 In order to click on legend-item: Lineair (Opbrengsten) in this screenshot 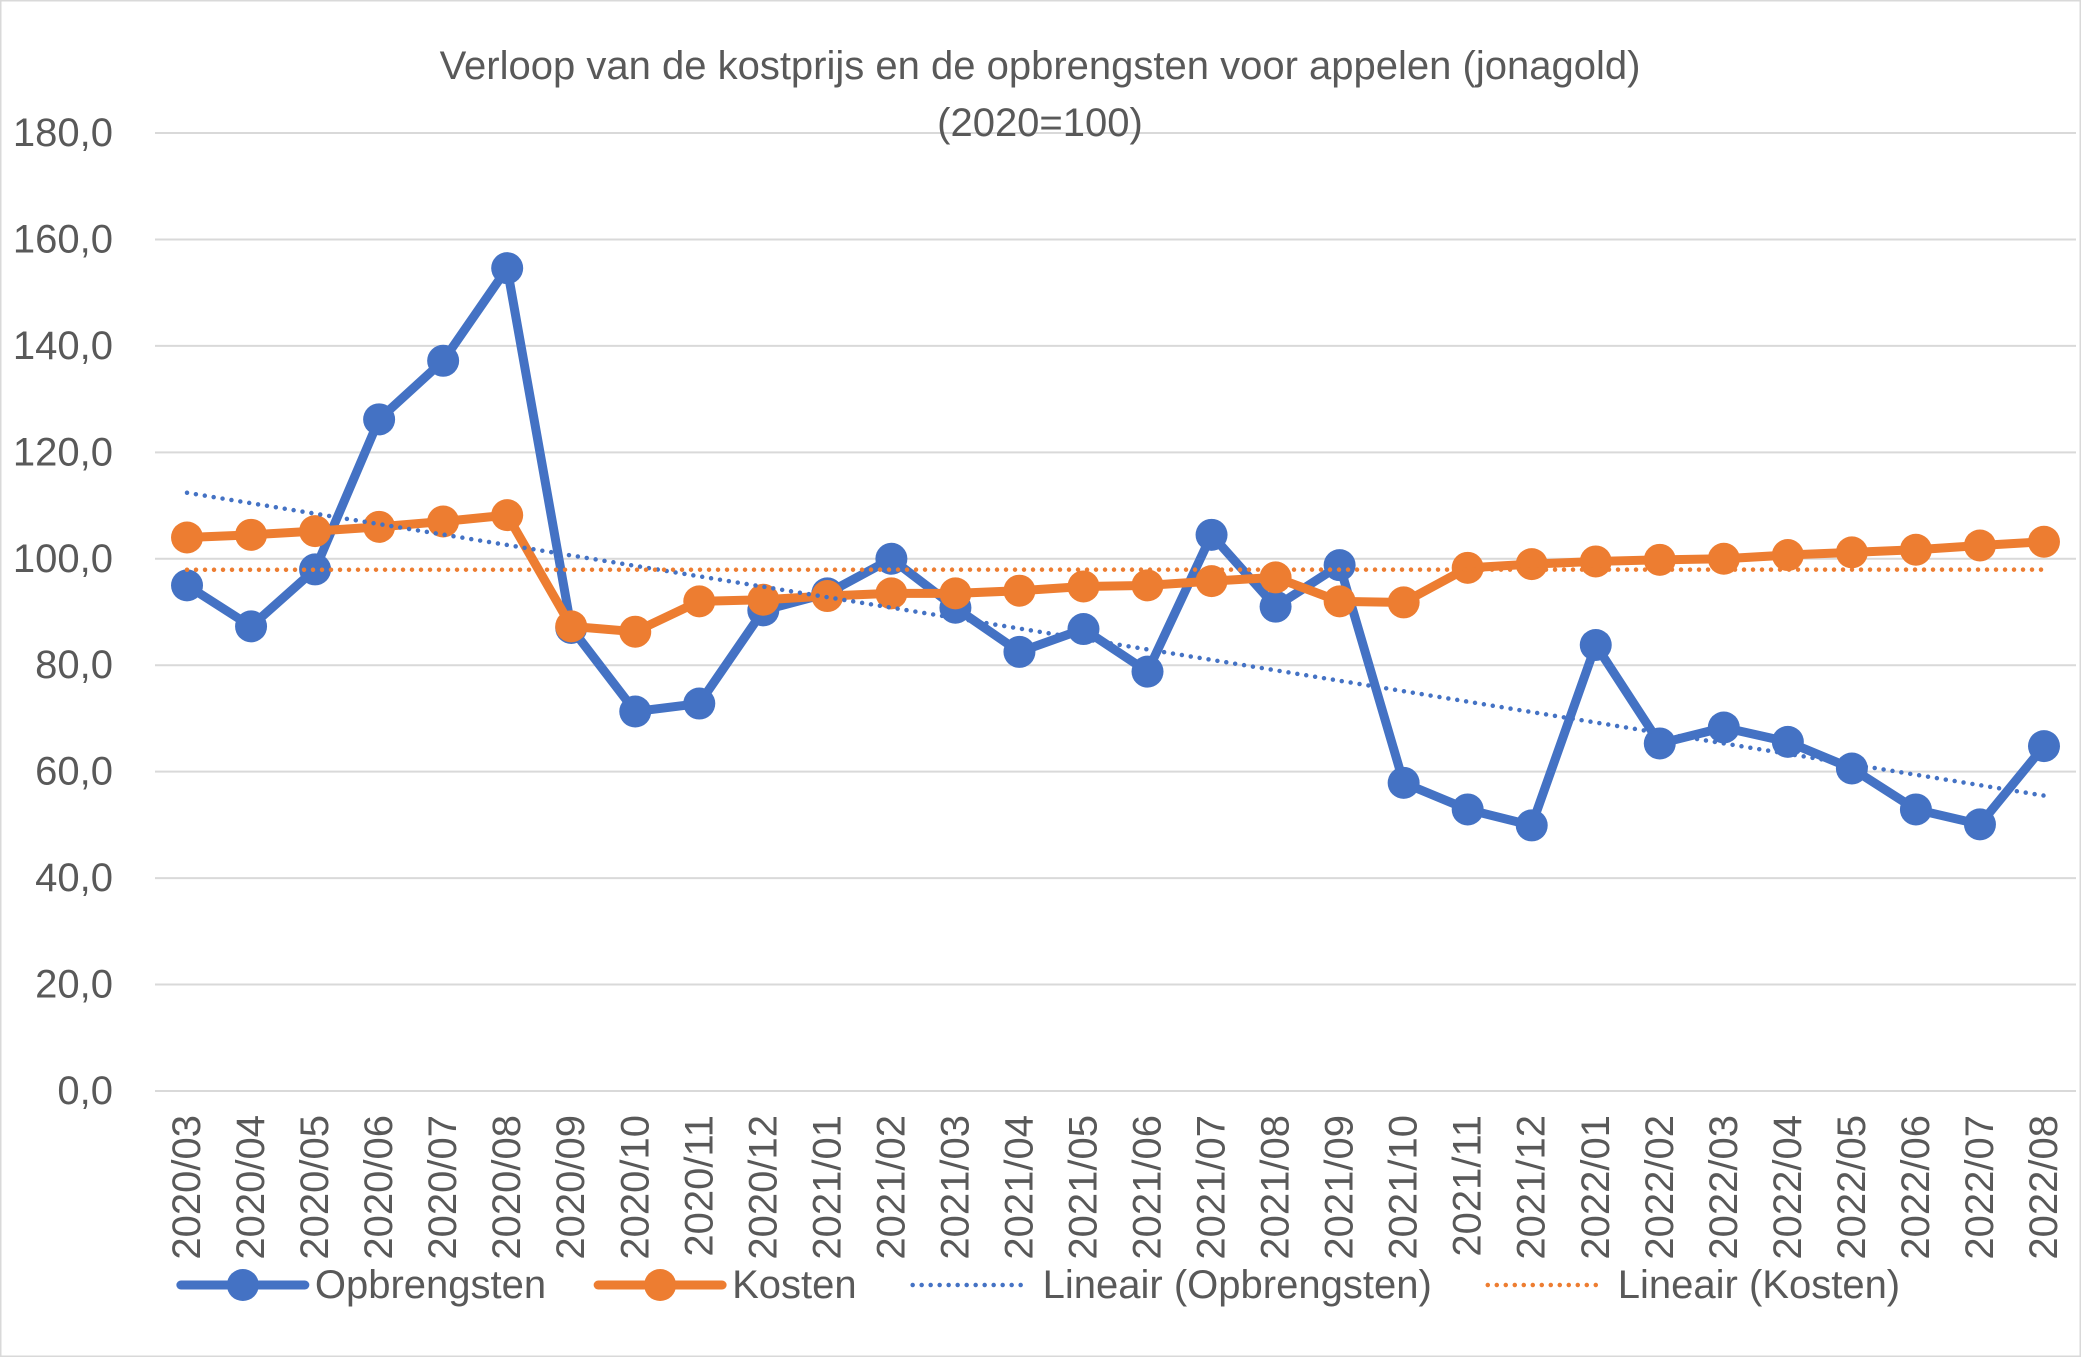, I will do `click(1171, 1285)`.